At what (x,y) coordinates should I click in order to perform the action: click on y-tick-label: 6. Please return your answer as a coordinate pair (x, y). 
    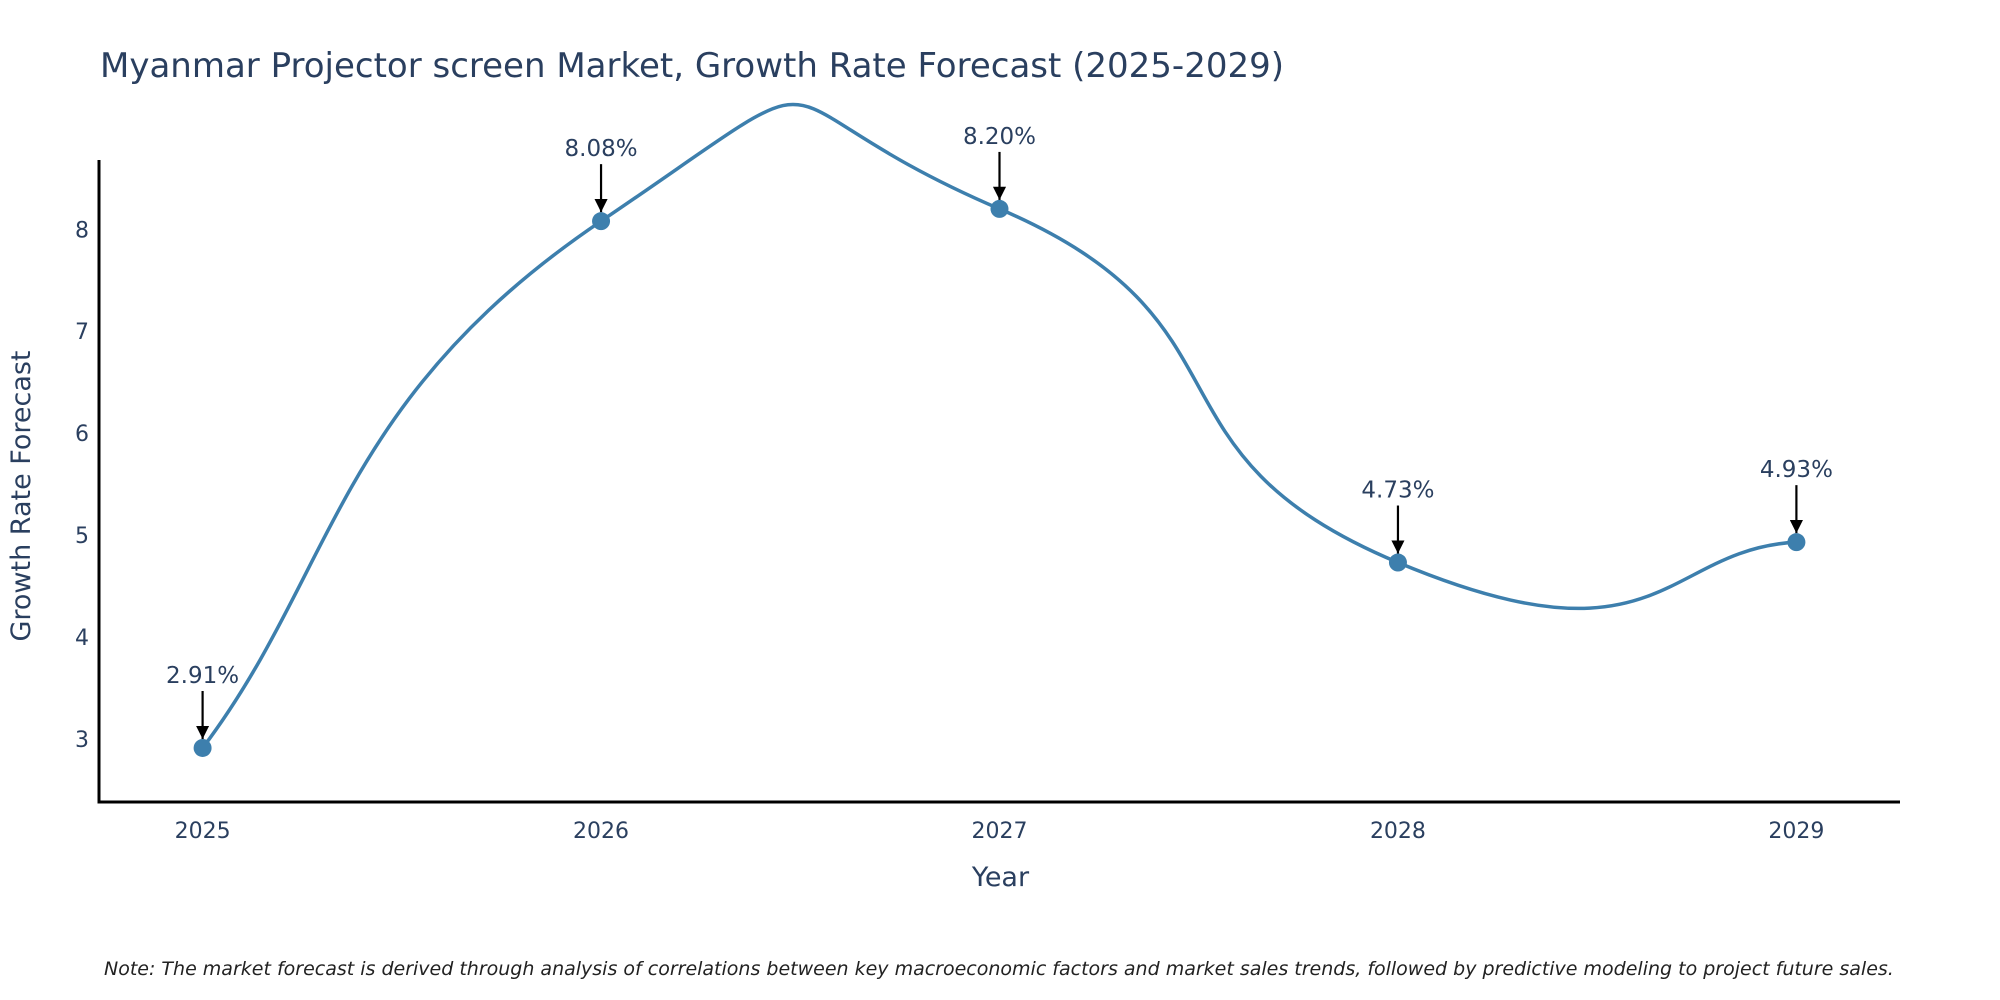
    Looking at the image, I should click on (82, 434).